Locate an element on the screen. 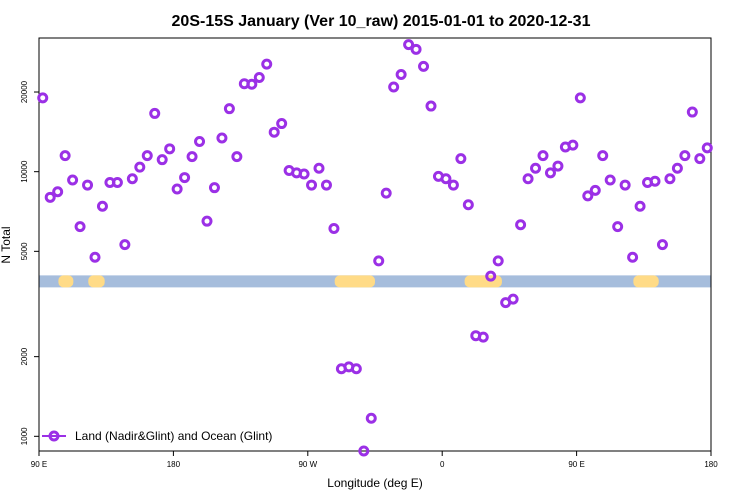 This screenshot has height=500, width=750. legend: Land (Nadir&Glint) and Ocean (Glint) is located at coordinates (157, 436).